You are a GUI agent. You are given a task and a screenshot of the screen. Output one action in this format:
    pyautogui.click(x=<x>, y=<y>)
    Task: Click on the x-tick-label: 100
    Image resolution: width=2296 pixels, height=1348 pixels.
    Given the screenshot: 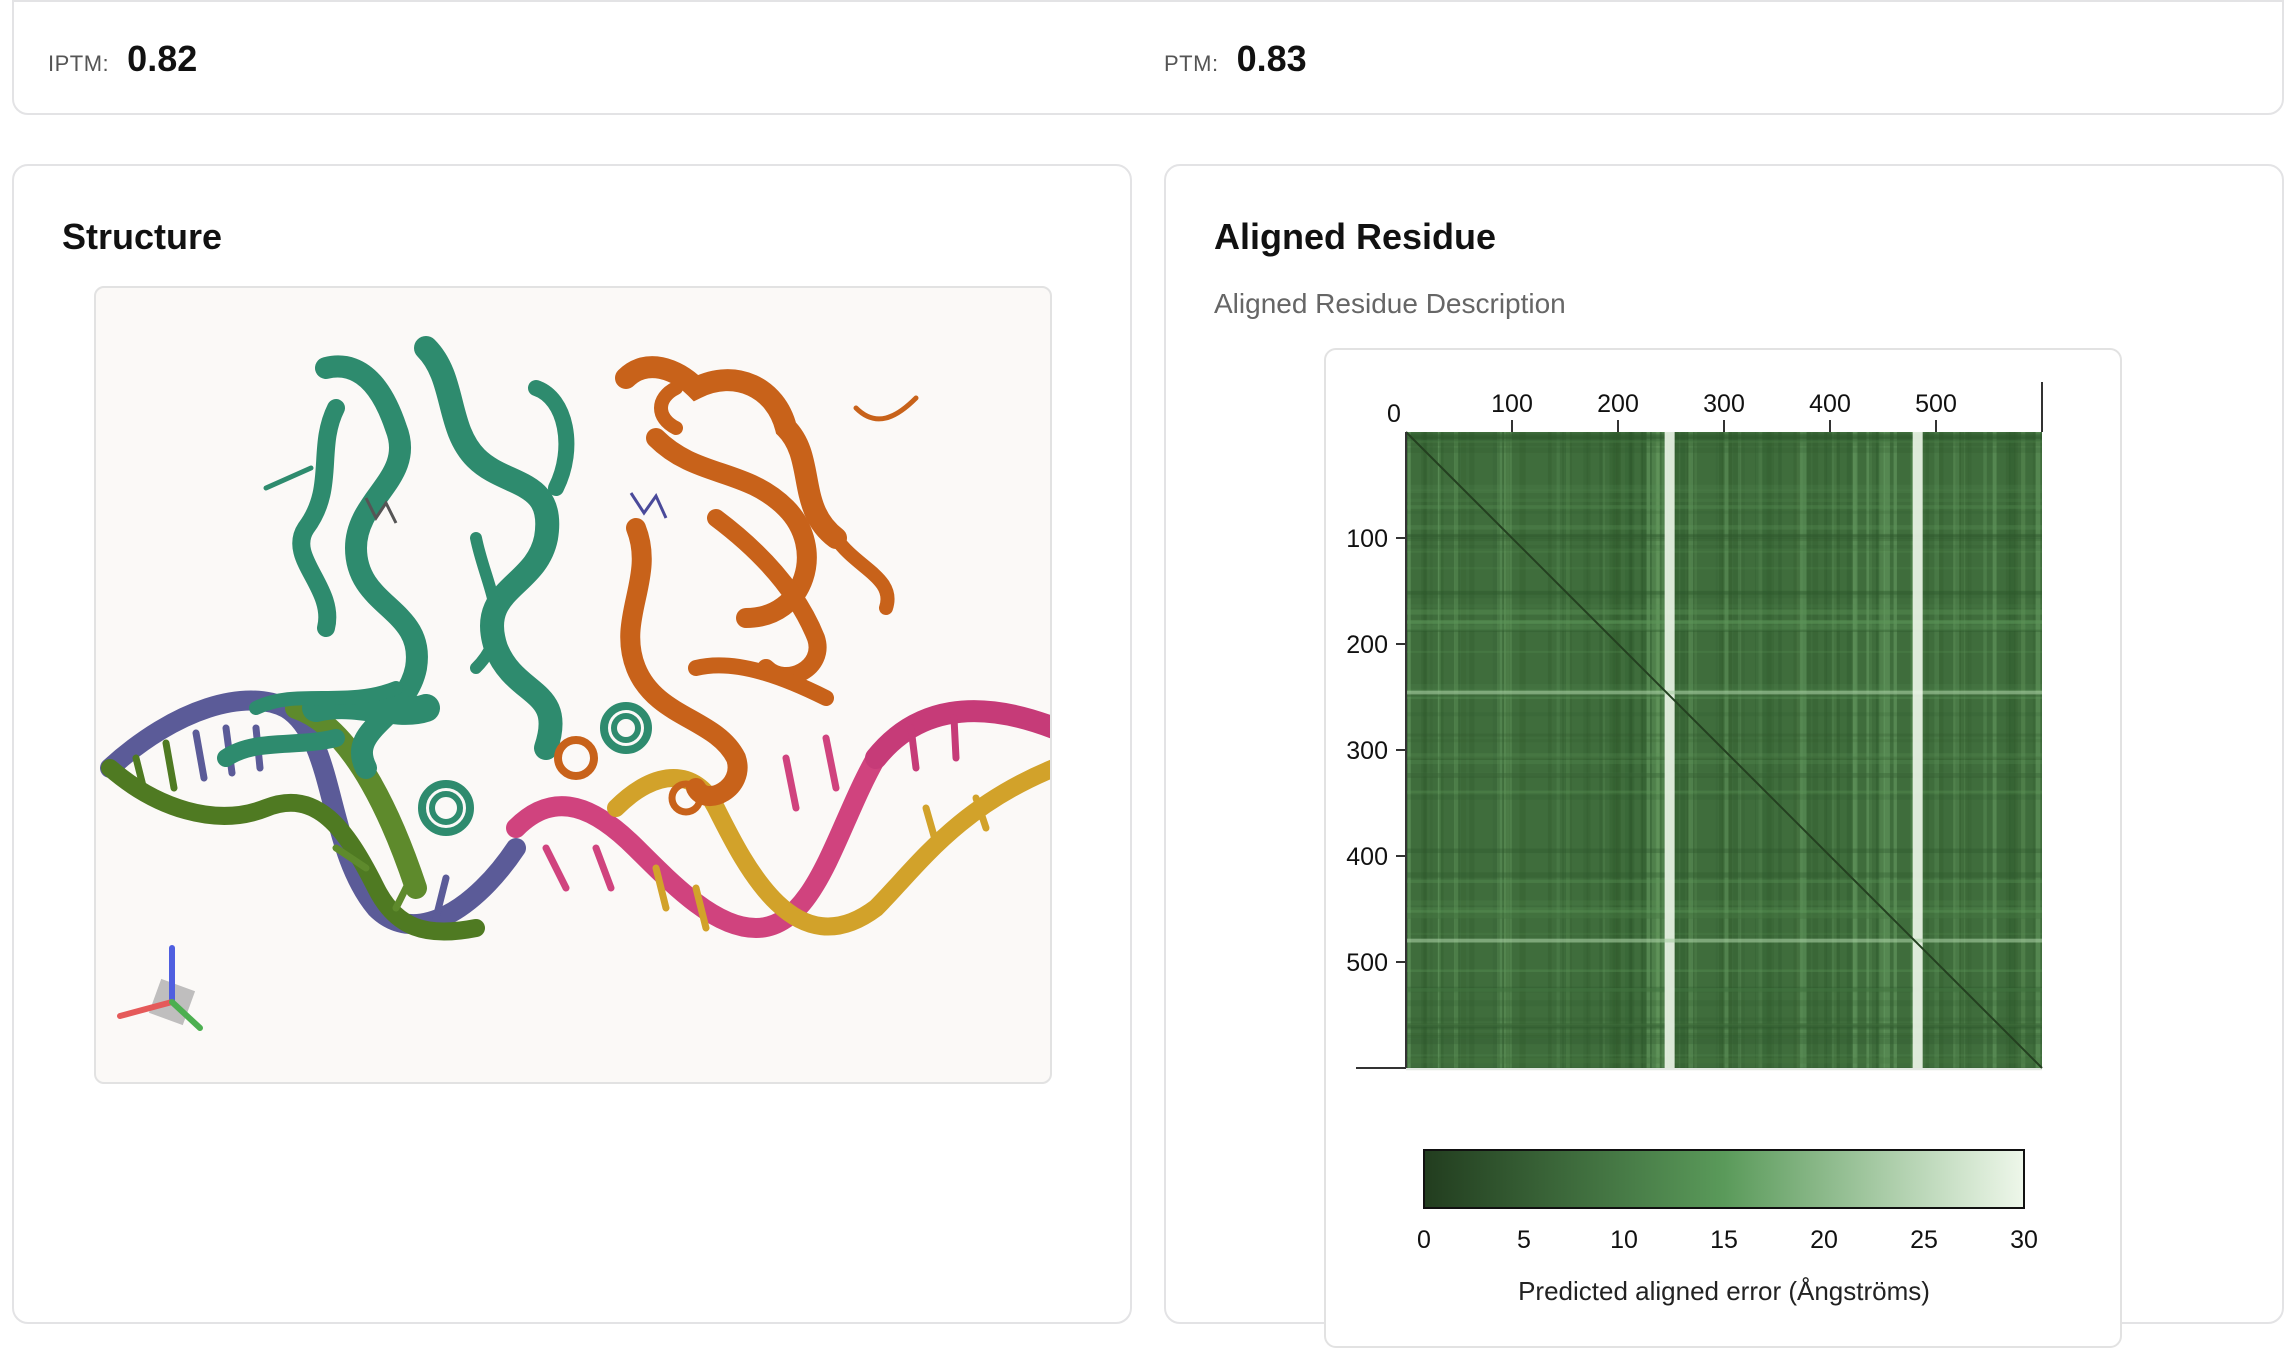 What is the action you would take?
    pyautogui.click(x=1512, y=404)
    